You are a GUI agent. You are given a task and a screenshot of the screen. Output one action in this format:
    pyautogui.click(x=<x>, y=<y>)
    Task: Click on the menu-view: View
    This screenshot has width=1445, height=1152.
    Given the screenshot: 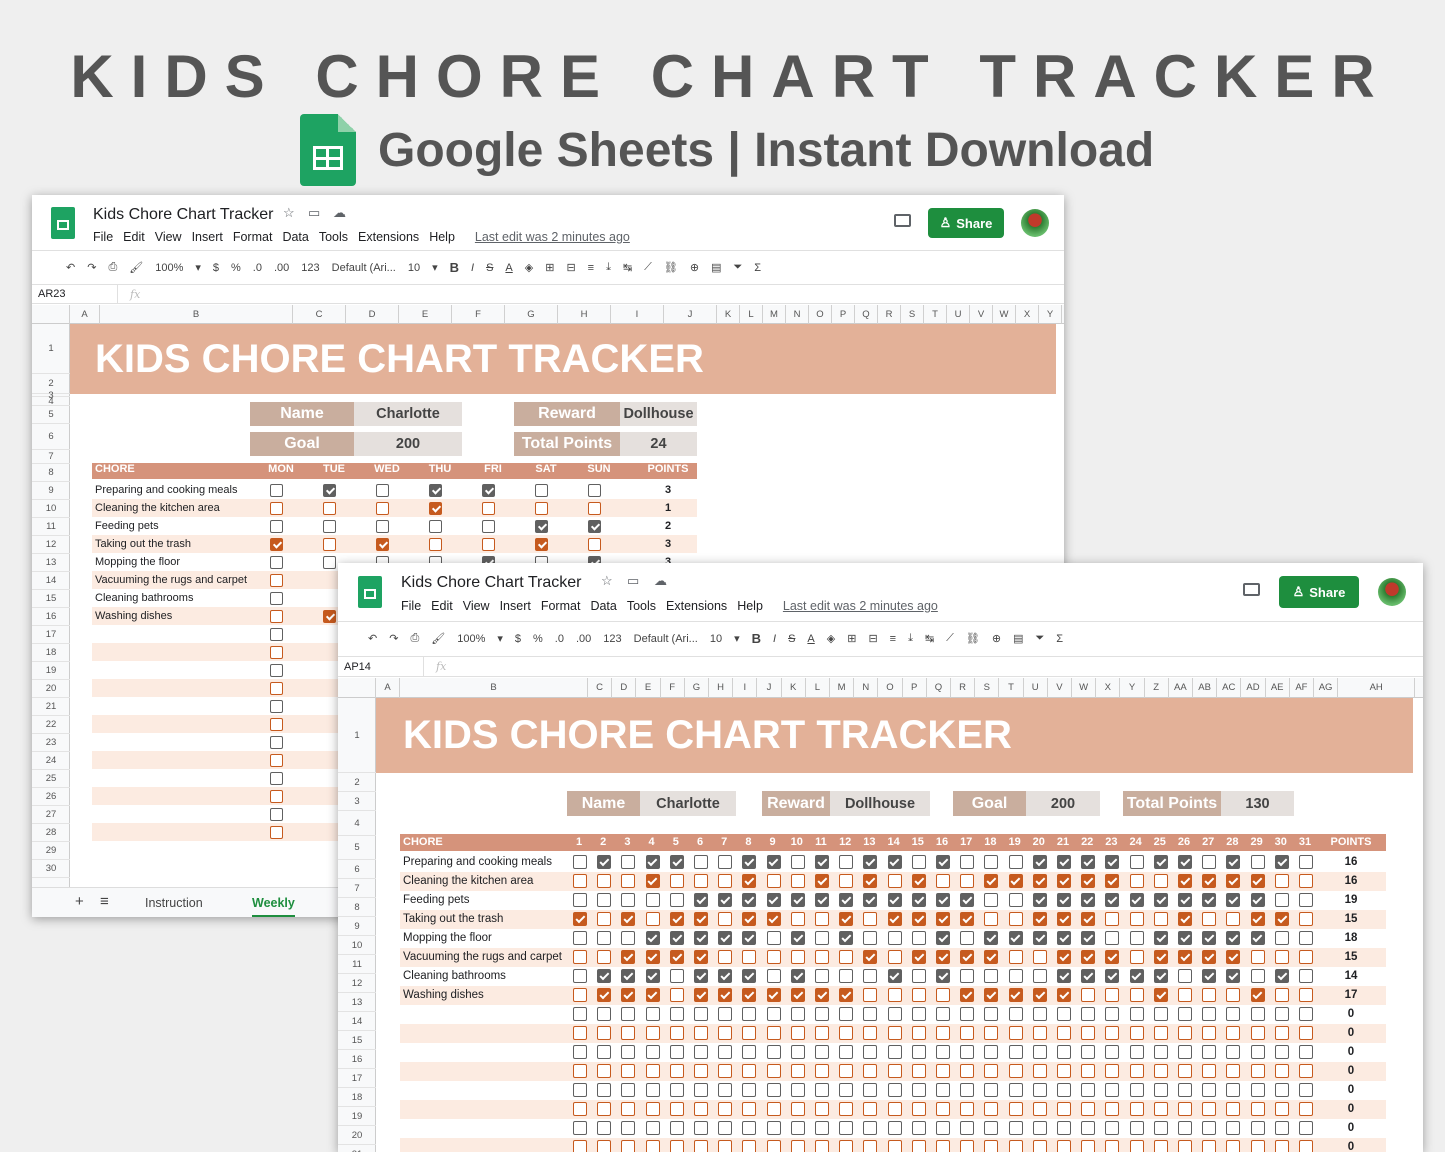 What is the action you would take?
    pyautogui.click(x=476, y=606)
    